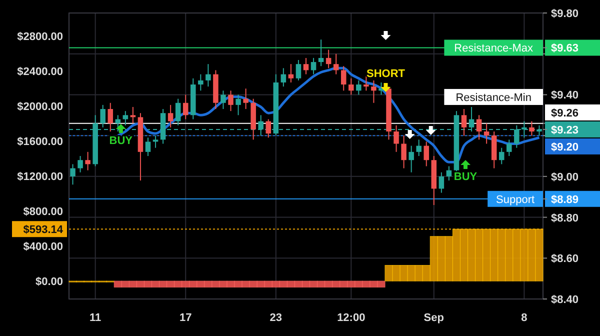  Describe the element at coordinates (515, 200) in the screenshot. I see `ref-line-label: Support` at that location.